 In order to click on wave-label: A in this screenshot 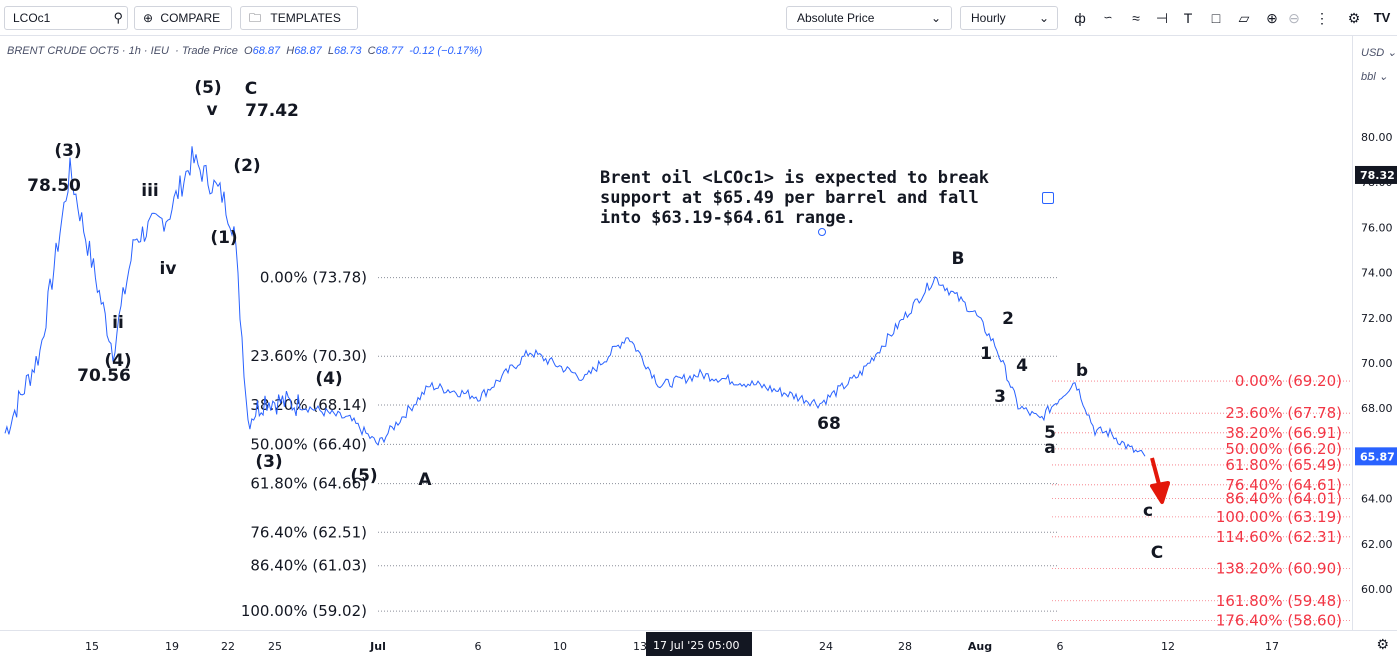, I will do `click(425, 480)`.